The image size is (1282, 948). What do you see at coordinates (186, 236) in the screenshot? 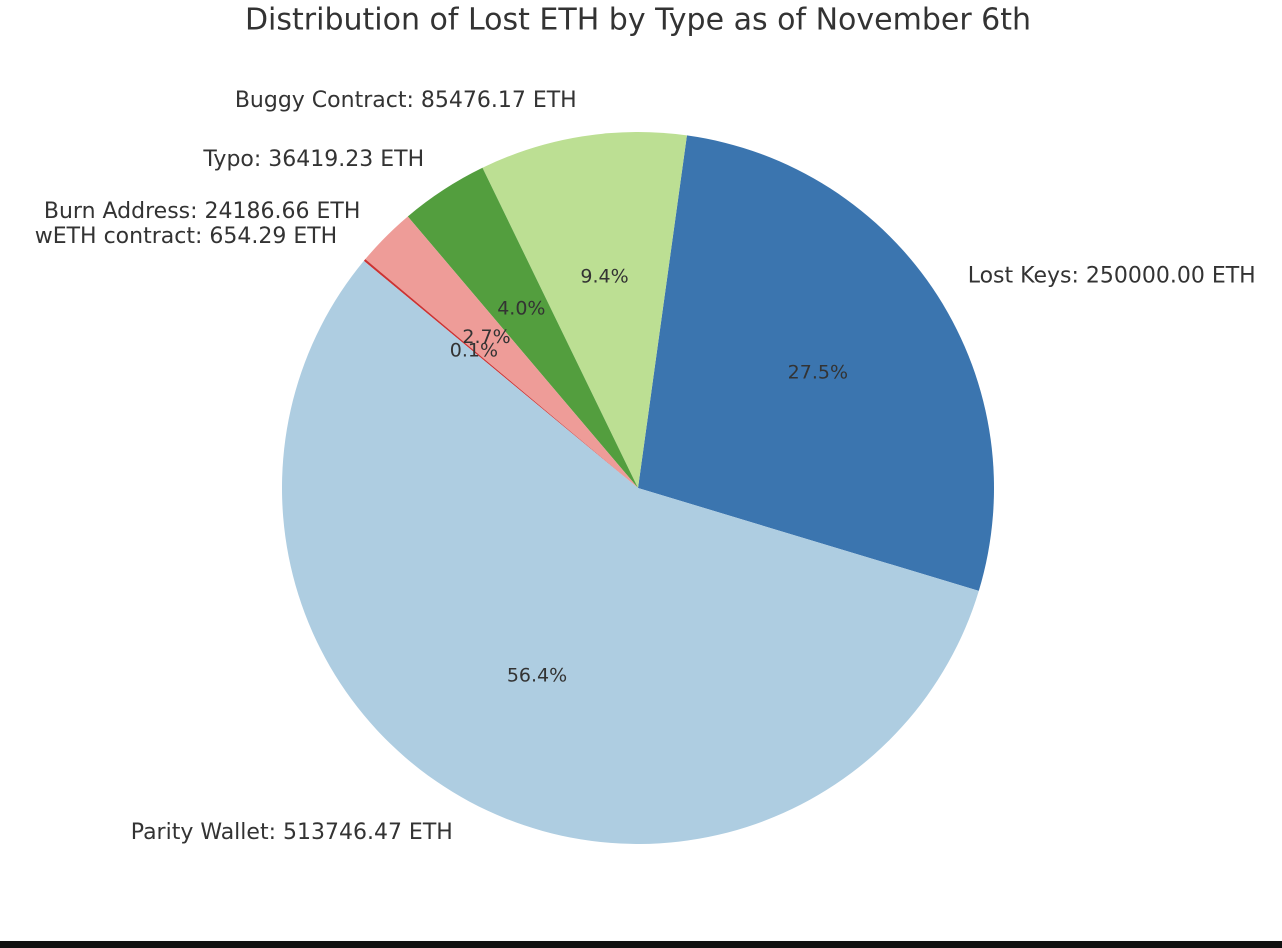
I see `slice-label: wETH contract: 654.29 ETH` at bounding box center [186, 236].